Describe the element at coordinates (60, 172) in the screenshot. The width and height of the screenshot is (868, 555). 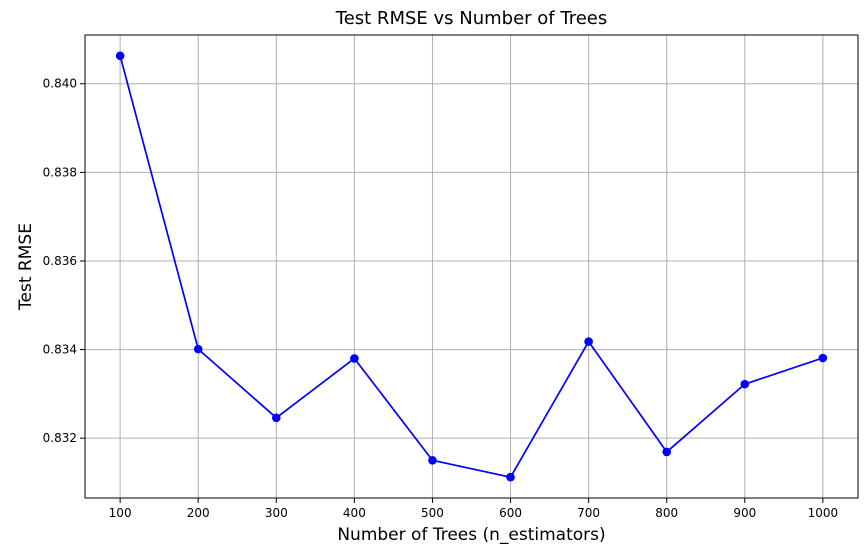
I see `y-tick-label: 0.838` at that location.